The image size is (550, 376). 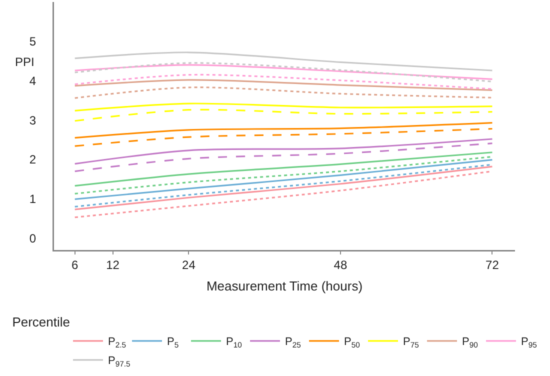 I want to click on legend-label: P$_{25}$, so click(x=293, y=343).